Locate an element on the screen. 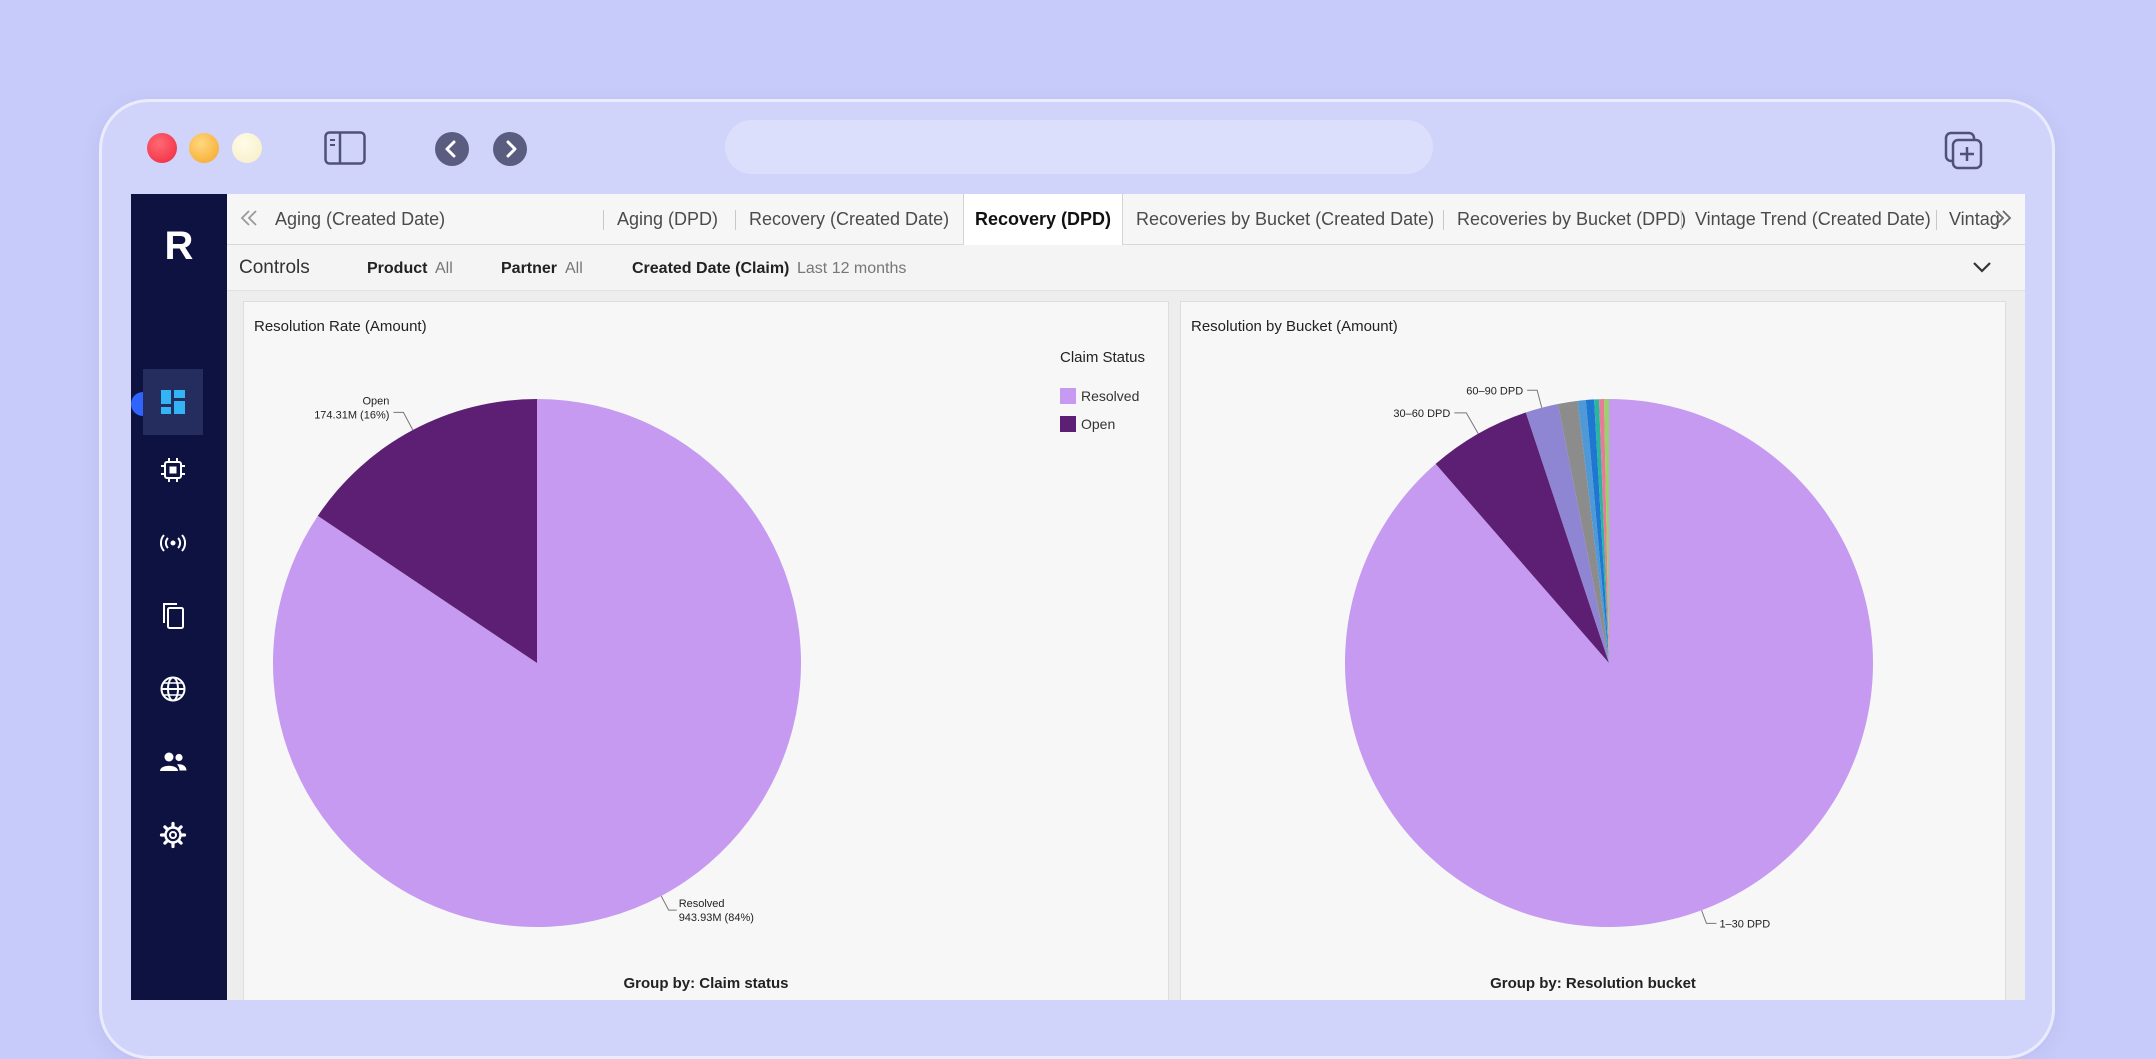 The height and width of the screenshot is (1059, 2156). pie-slice-1-30-dpd is located at coordinates (1609, 663).